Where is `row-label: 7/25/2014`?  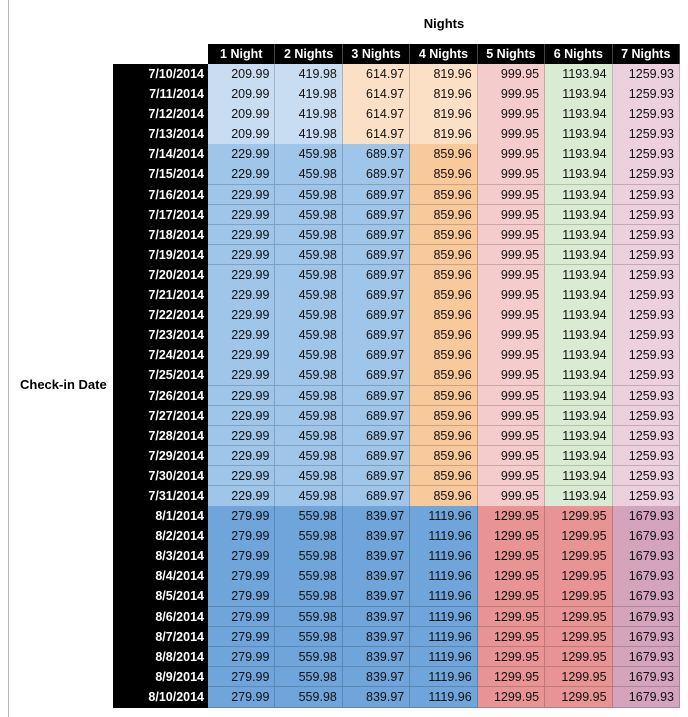 row-label: 7/25/2014 is located at coordinates (160, 375).